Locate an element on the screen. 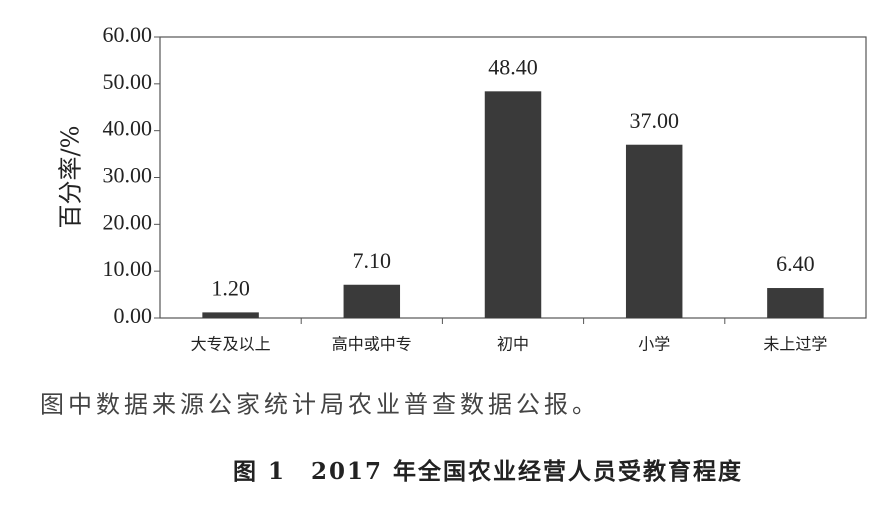 Image resolution: width=890 pixels, height=514 pixels. note: 图中数据来源公家统计局农业普查数据公报。 is located at coordinates (320, 405).